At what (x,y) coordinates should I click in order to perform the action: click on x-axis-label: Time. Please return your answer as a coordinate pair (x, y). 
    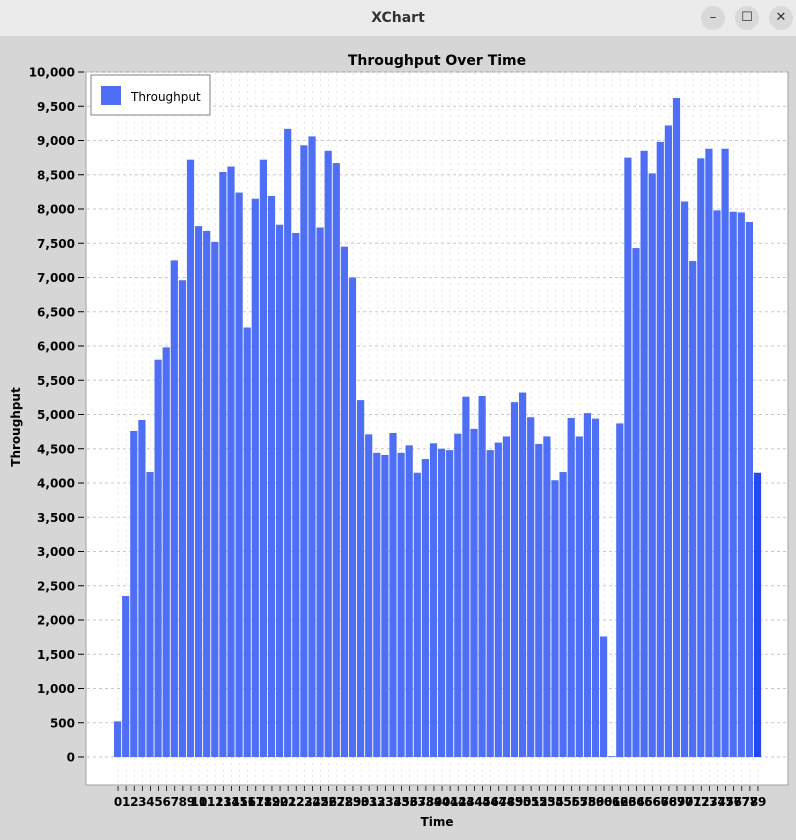
    Looking at the image, I should click on (437, 822).